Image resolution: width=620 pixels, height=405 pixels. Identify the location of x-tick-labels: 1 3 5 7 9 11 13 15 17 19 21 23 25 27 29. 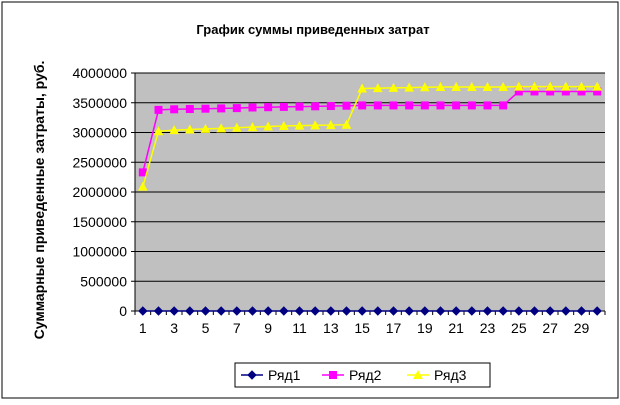
(364, 328).